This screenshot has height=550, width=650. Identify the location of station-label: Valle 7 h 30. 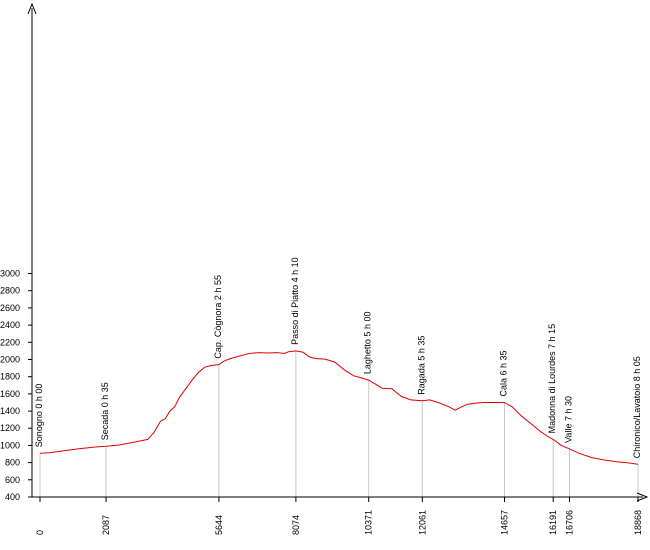
(569, 419).